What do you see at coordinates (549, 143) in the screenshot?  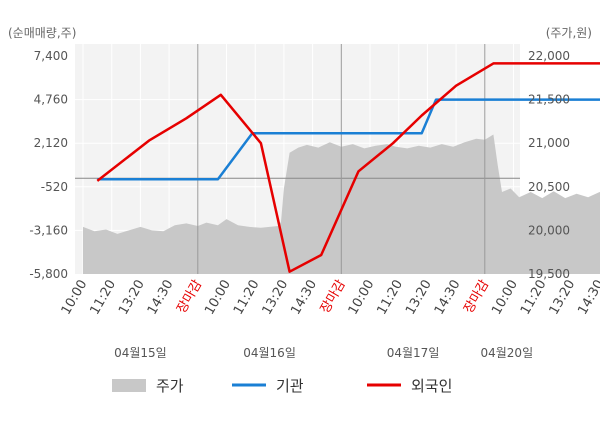 I see `right-tick-label: 21,000` at bounding box center [549, 143].